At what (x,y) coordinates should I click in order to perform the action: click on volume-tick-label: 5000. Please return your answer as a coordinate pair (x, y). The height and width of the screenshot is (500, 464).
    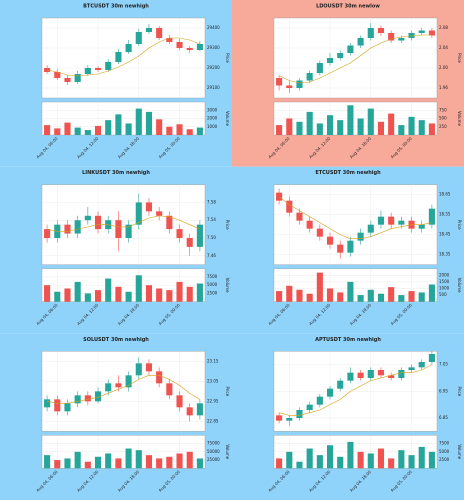
    Looking at the image, I should click on (212, 284).